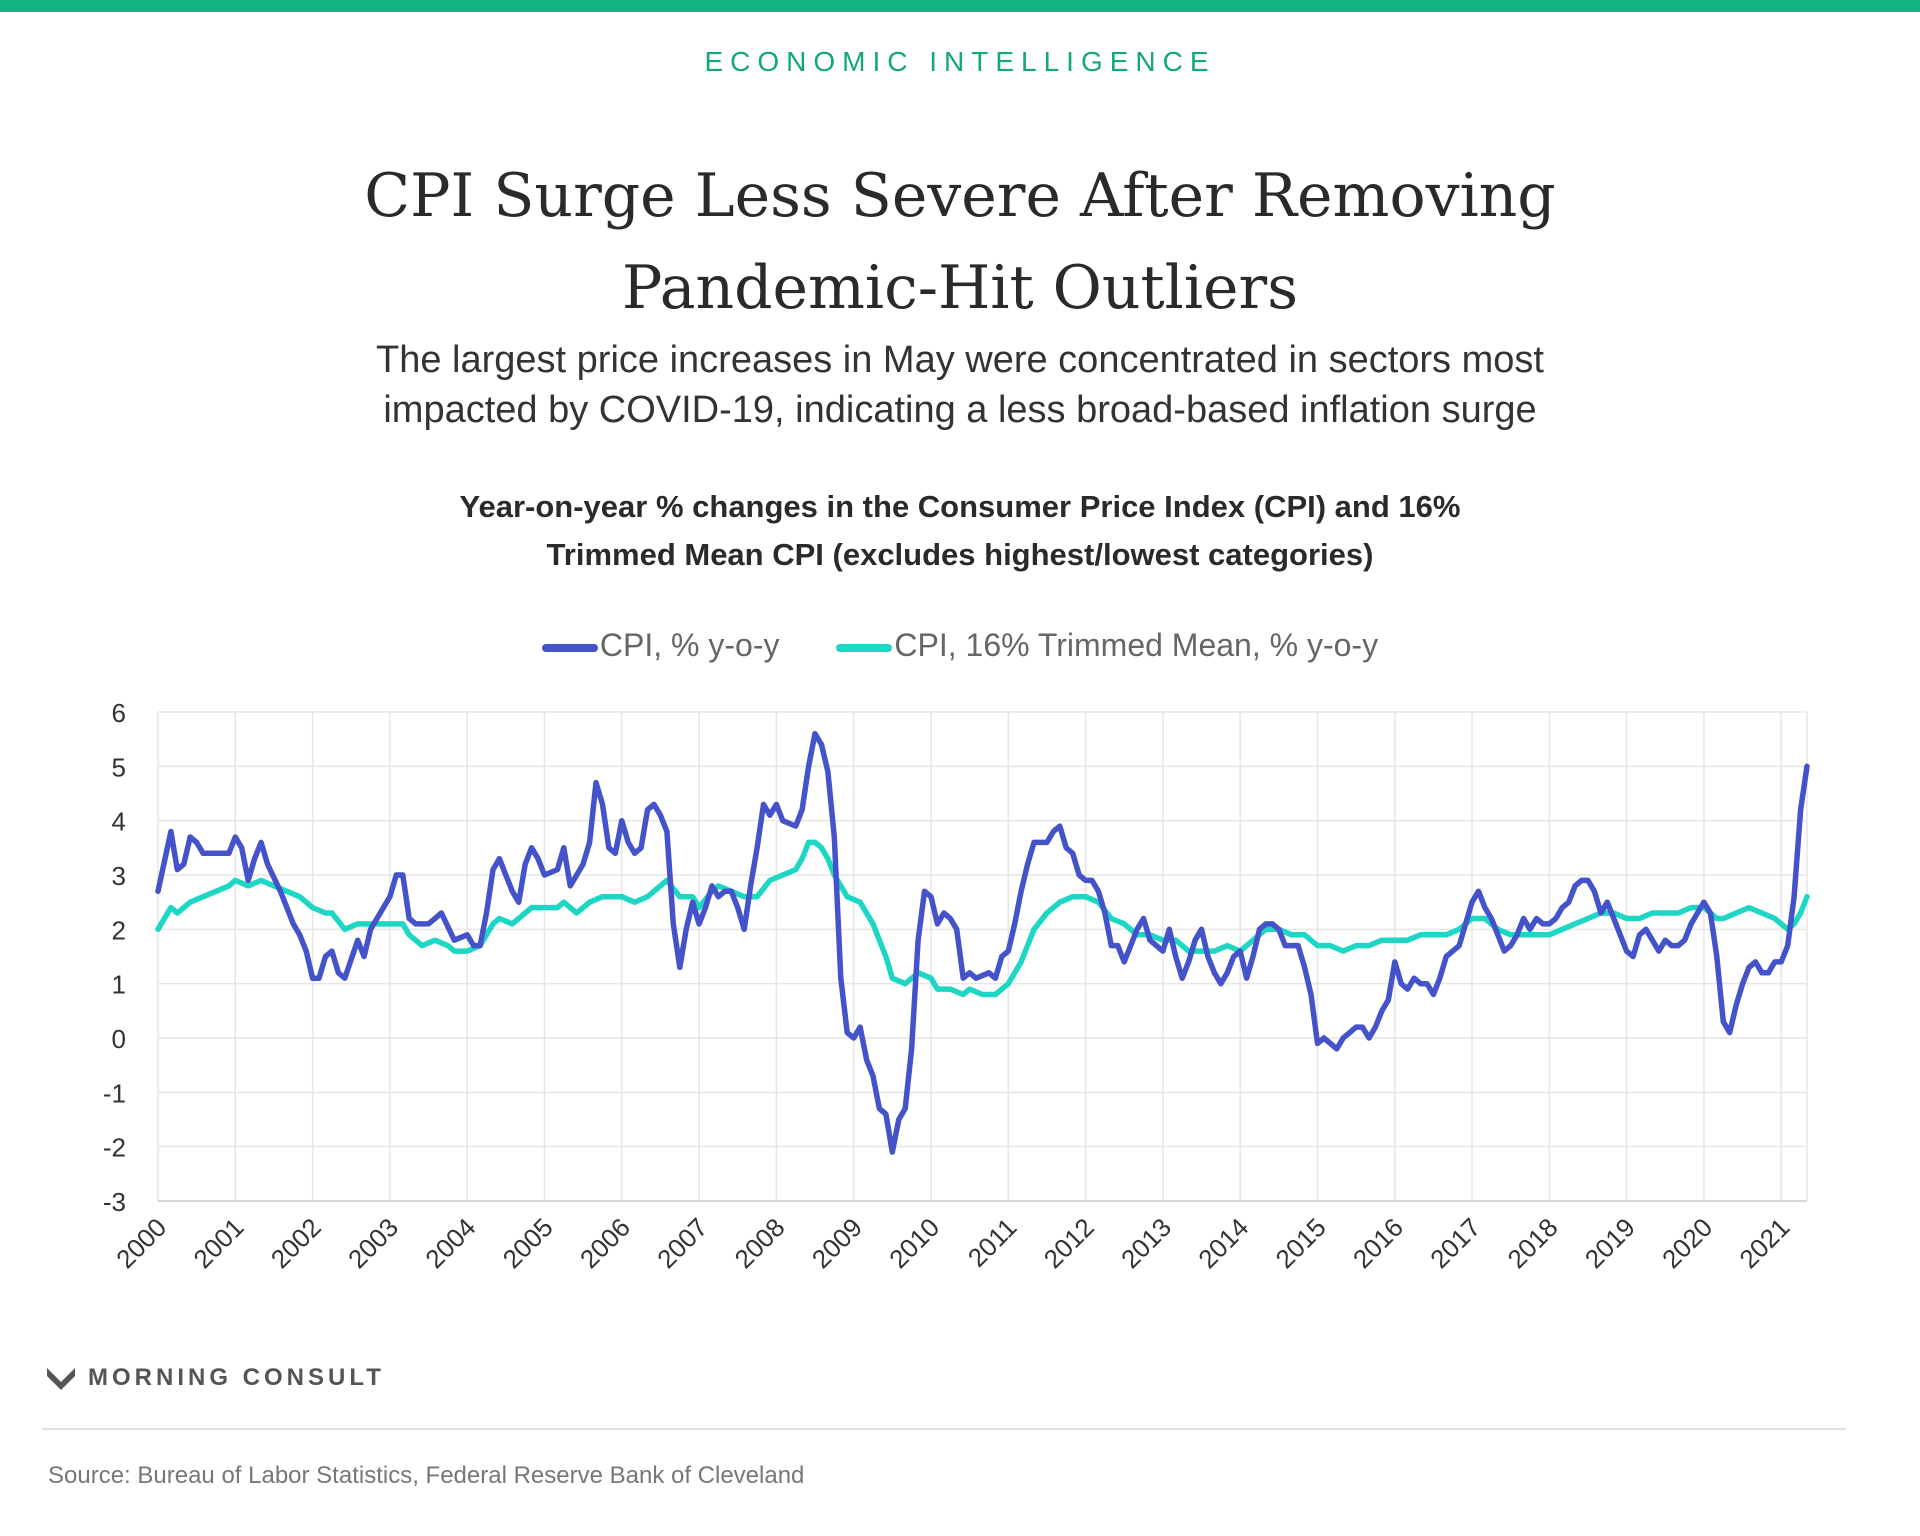  I want to click on y-tick-label: 5, so click(119, 767).